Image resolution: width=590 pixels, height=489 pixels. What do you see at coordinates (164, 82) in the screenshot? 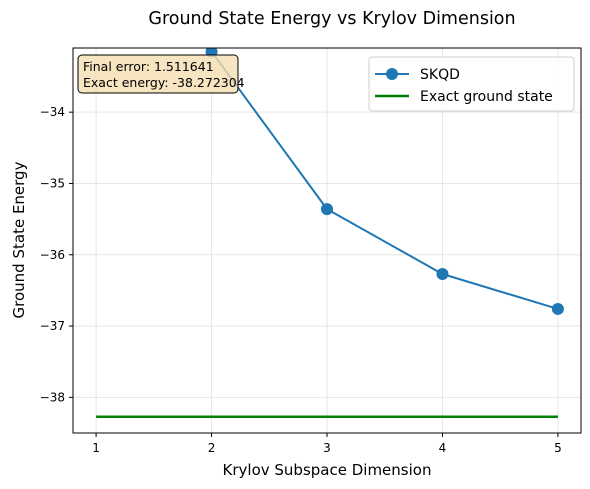
I see `annotation-exact-energy: Exact energy: -38.272304` at bounding box center [164, 82].